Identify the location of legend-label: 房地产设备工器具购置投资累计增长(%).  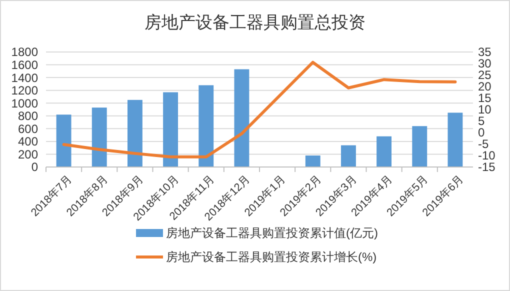
(271, 257).